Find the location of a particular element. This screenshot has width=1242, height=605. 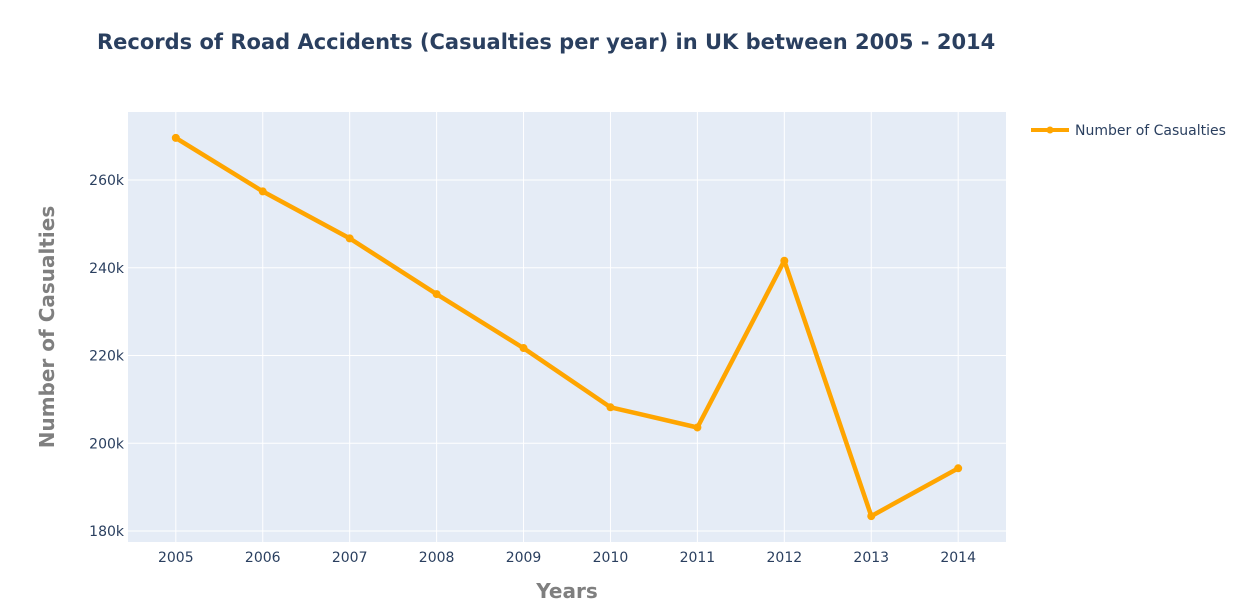

legend: Number of Casualties is located at coordinates (1128, 131).